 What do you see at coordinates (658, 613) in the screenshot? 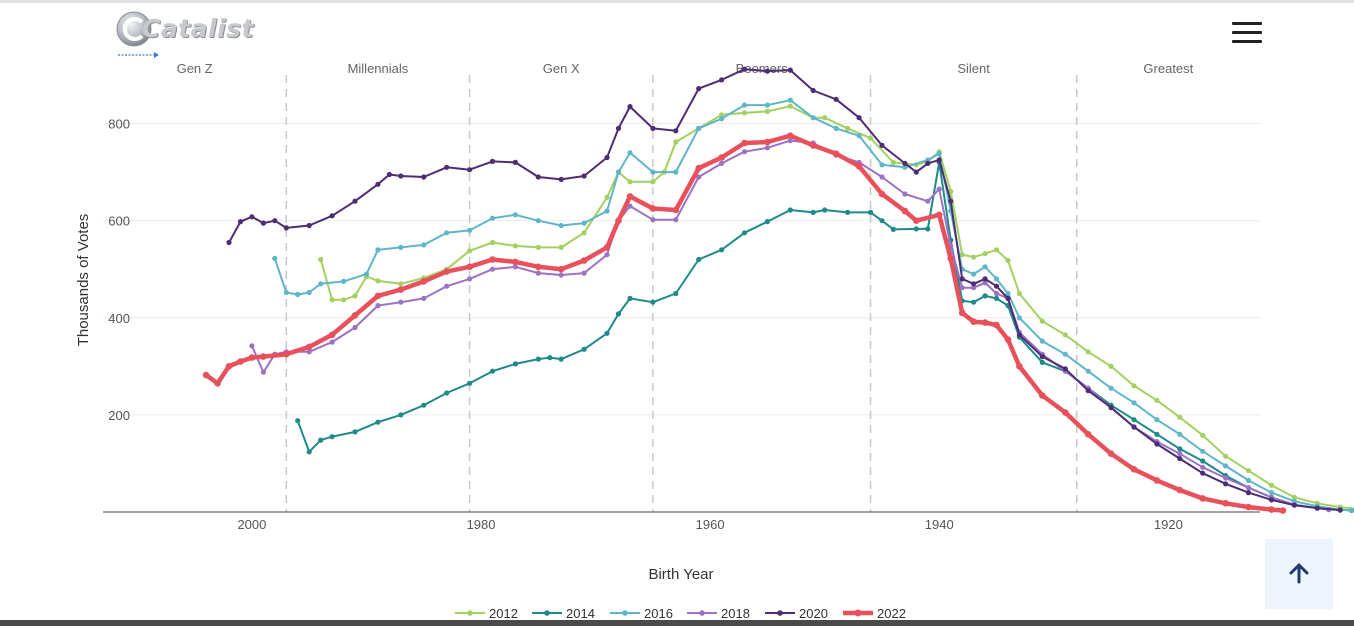
I see `legend-label-2016: 2016` at bounding box center [658, 613].